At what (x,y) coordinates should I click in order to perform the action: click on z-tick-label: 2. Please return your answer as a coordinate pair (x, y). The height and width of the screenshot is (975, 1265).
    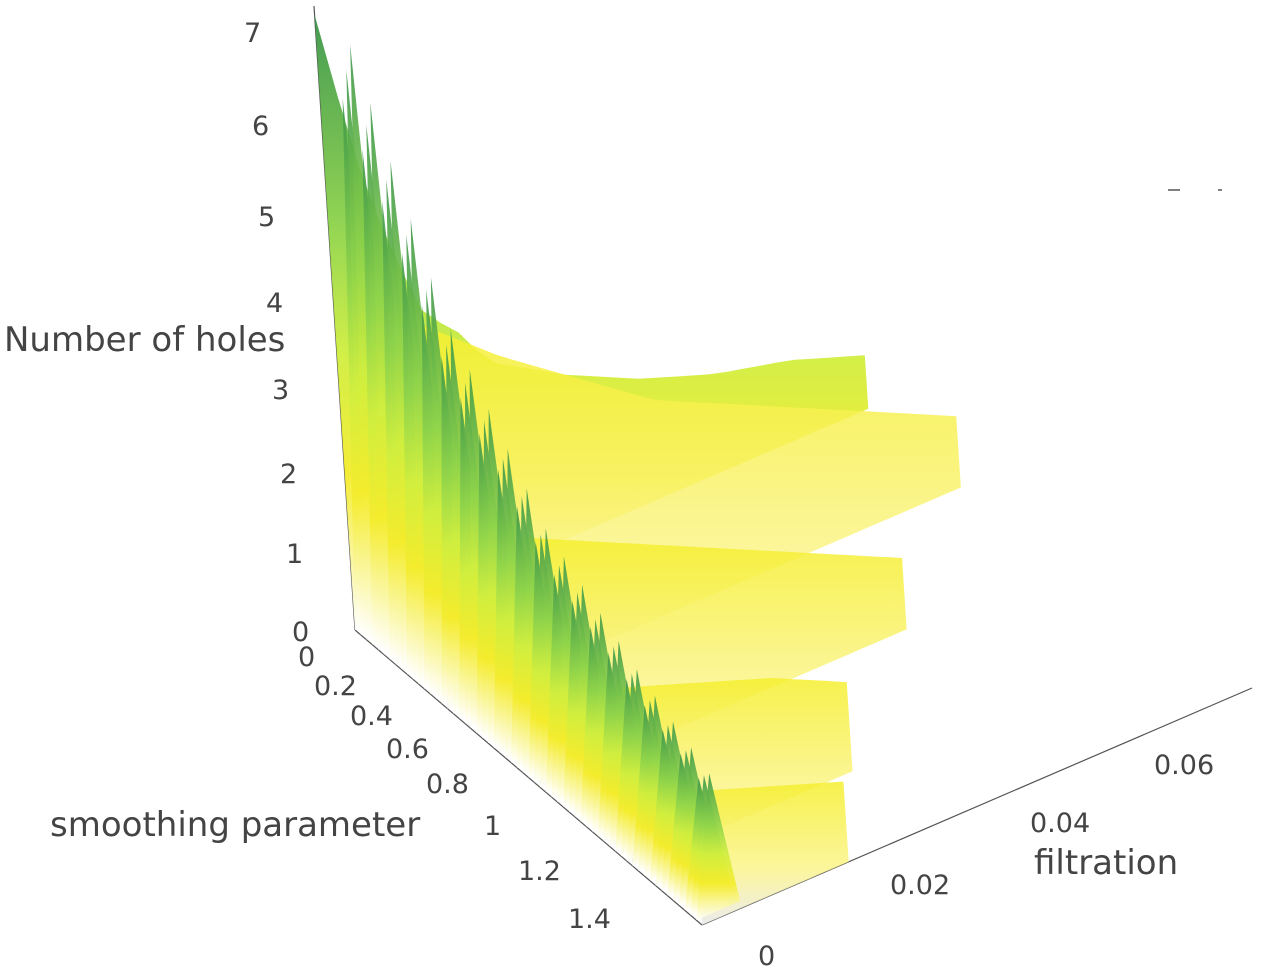
    Looking at the image, I should click on (288, 474).